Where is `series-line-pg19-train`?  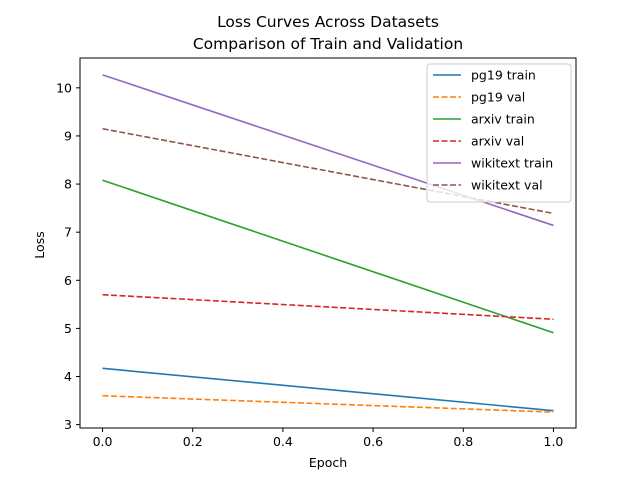 series-line-pg19-train is located at coordinates (328, 389).